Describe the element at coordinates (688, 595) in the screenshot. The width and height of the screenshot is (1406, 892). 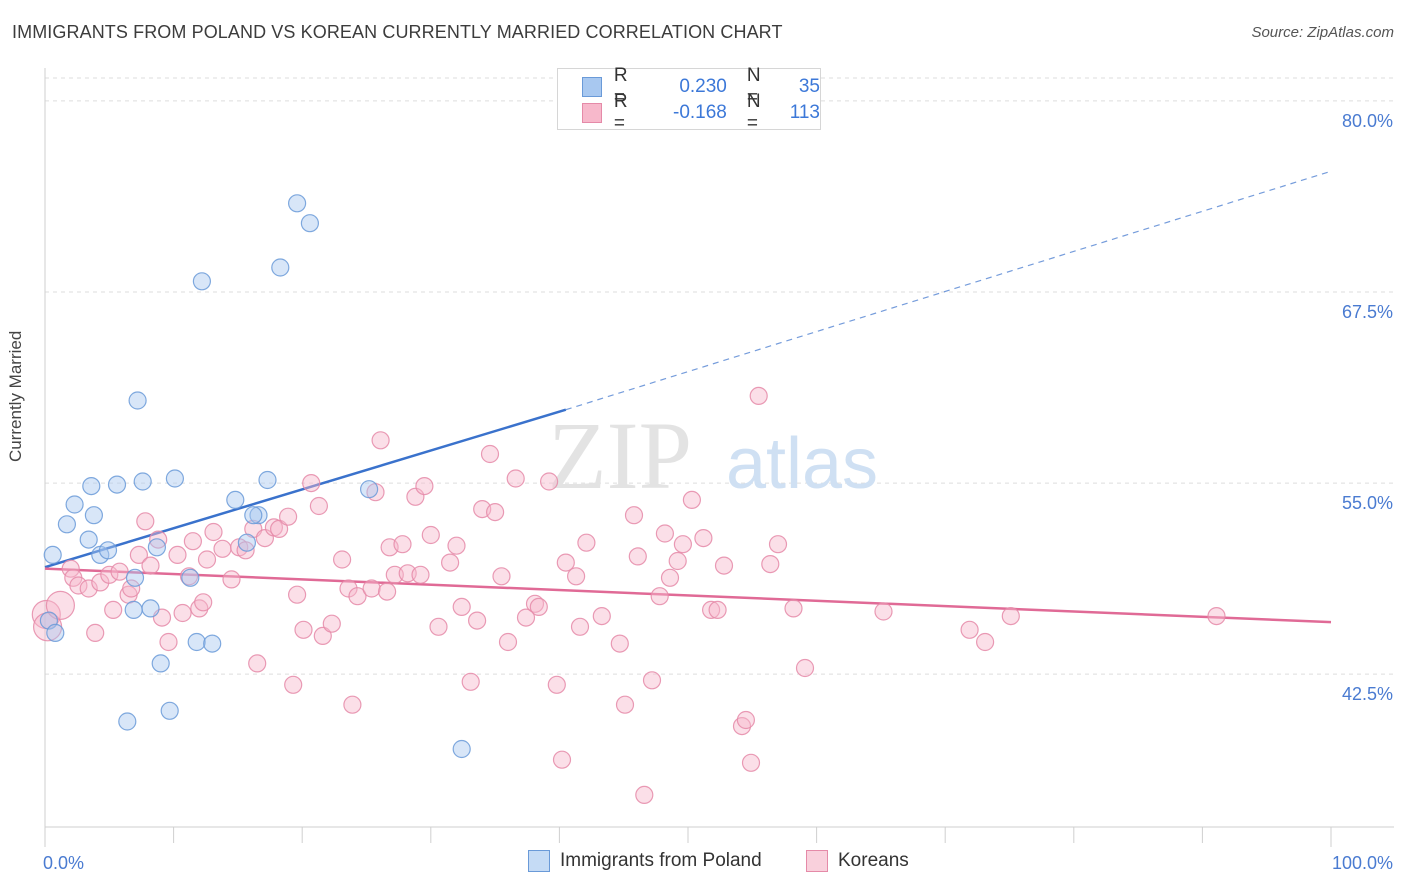
I see `trend-line-koreans` at that location.